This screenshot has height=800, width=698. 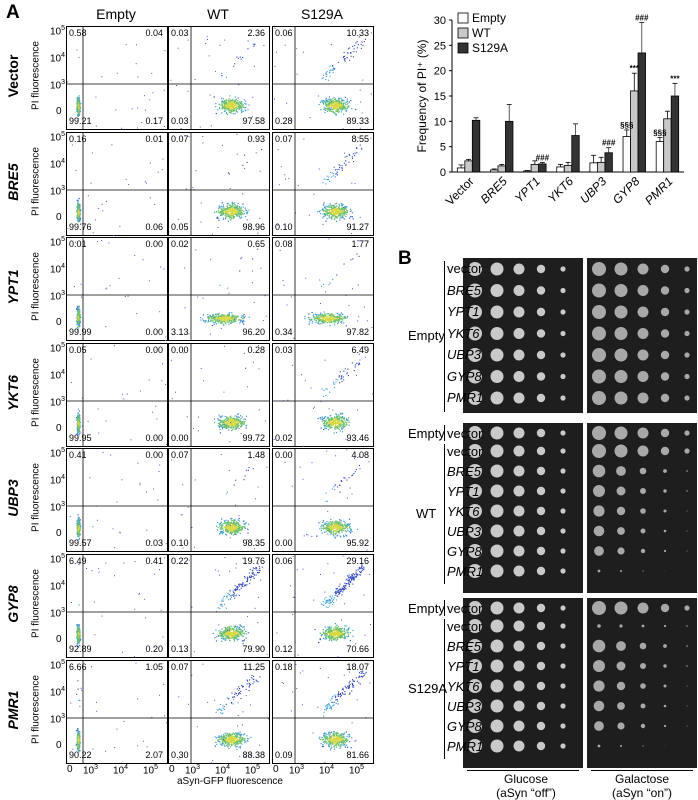 What do you see at coordinates (440, 97) in the screenshot?
I see `y-tick-label: 15` at bounding box center [440, 97].